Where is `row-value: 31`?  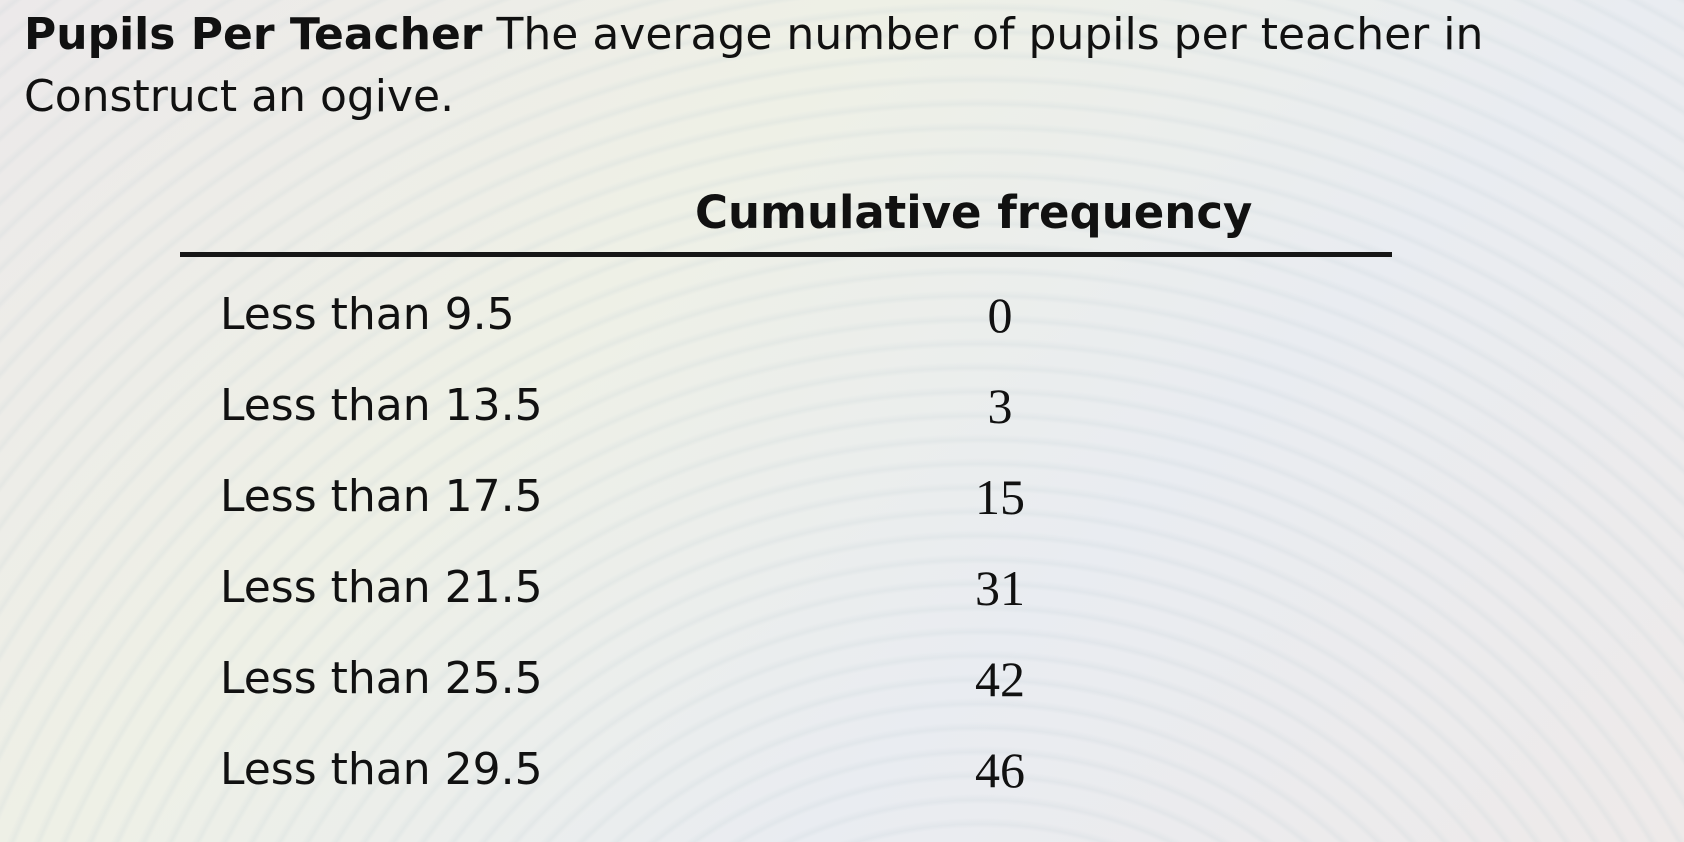 row-value: 31 is located at coordinates (1000, 588).